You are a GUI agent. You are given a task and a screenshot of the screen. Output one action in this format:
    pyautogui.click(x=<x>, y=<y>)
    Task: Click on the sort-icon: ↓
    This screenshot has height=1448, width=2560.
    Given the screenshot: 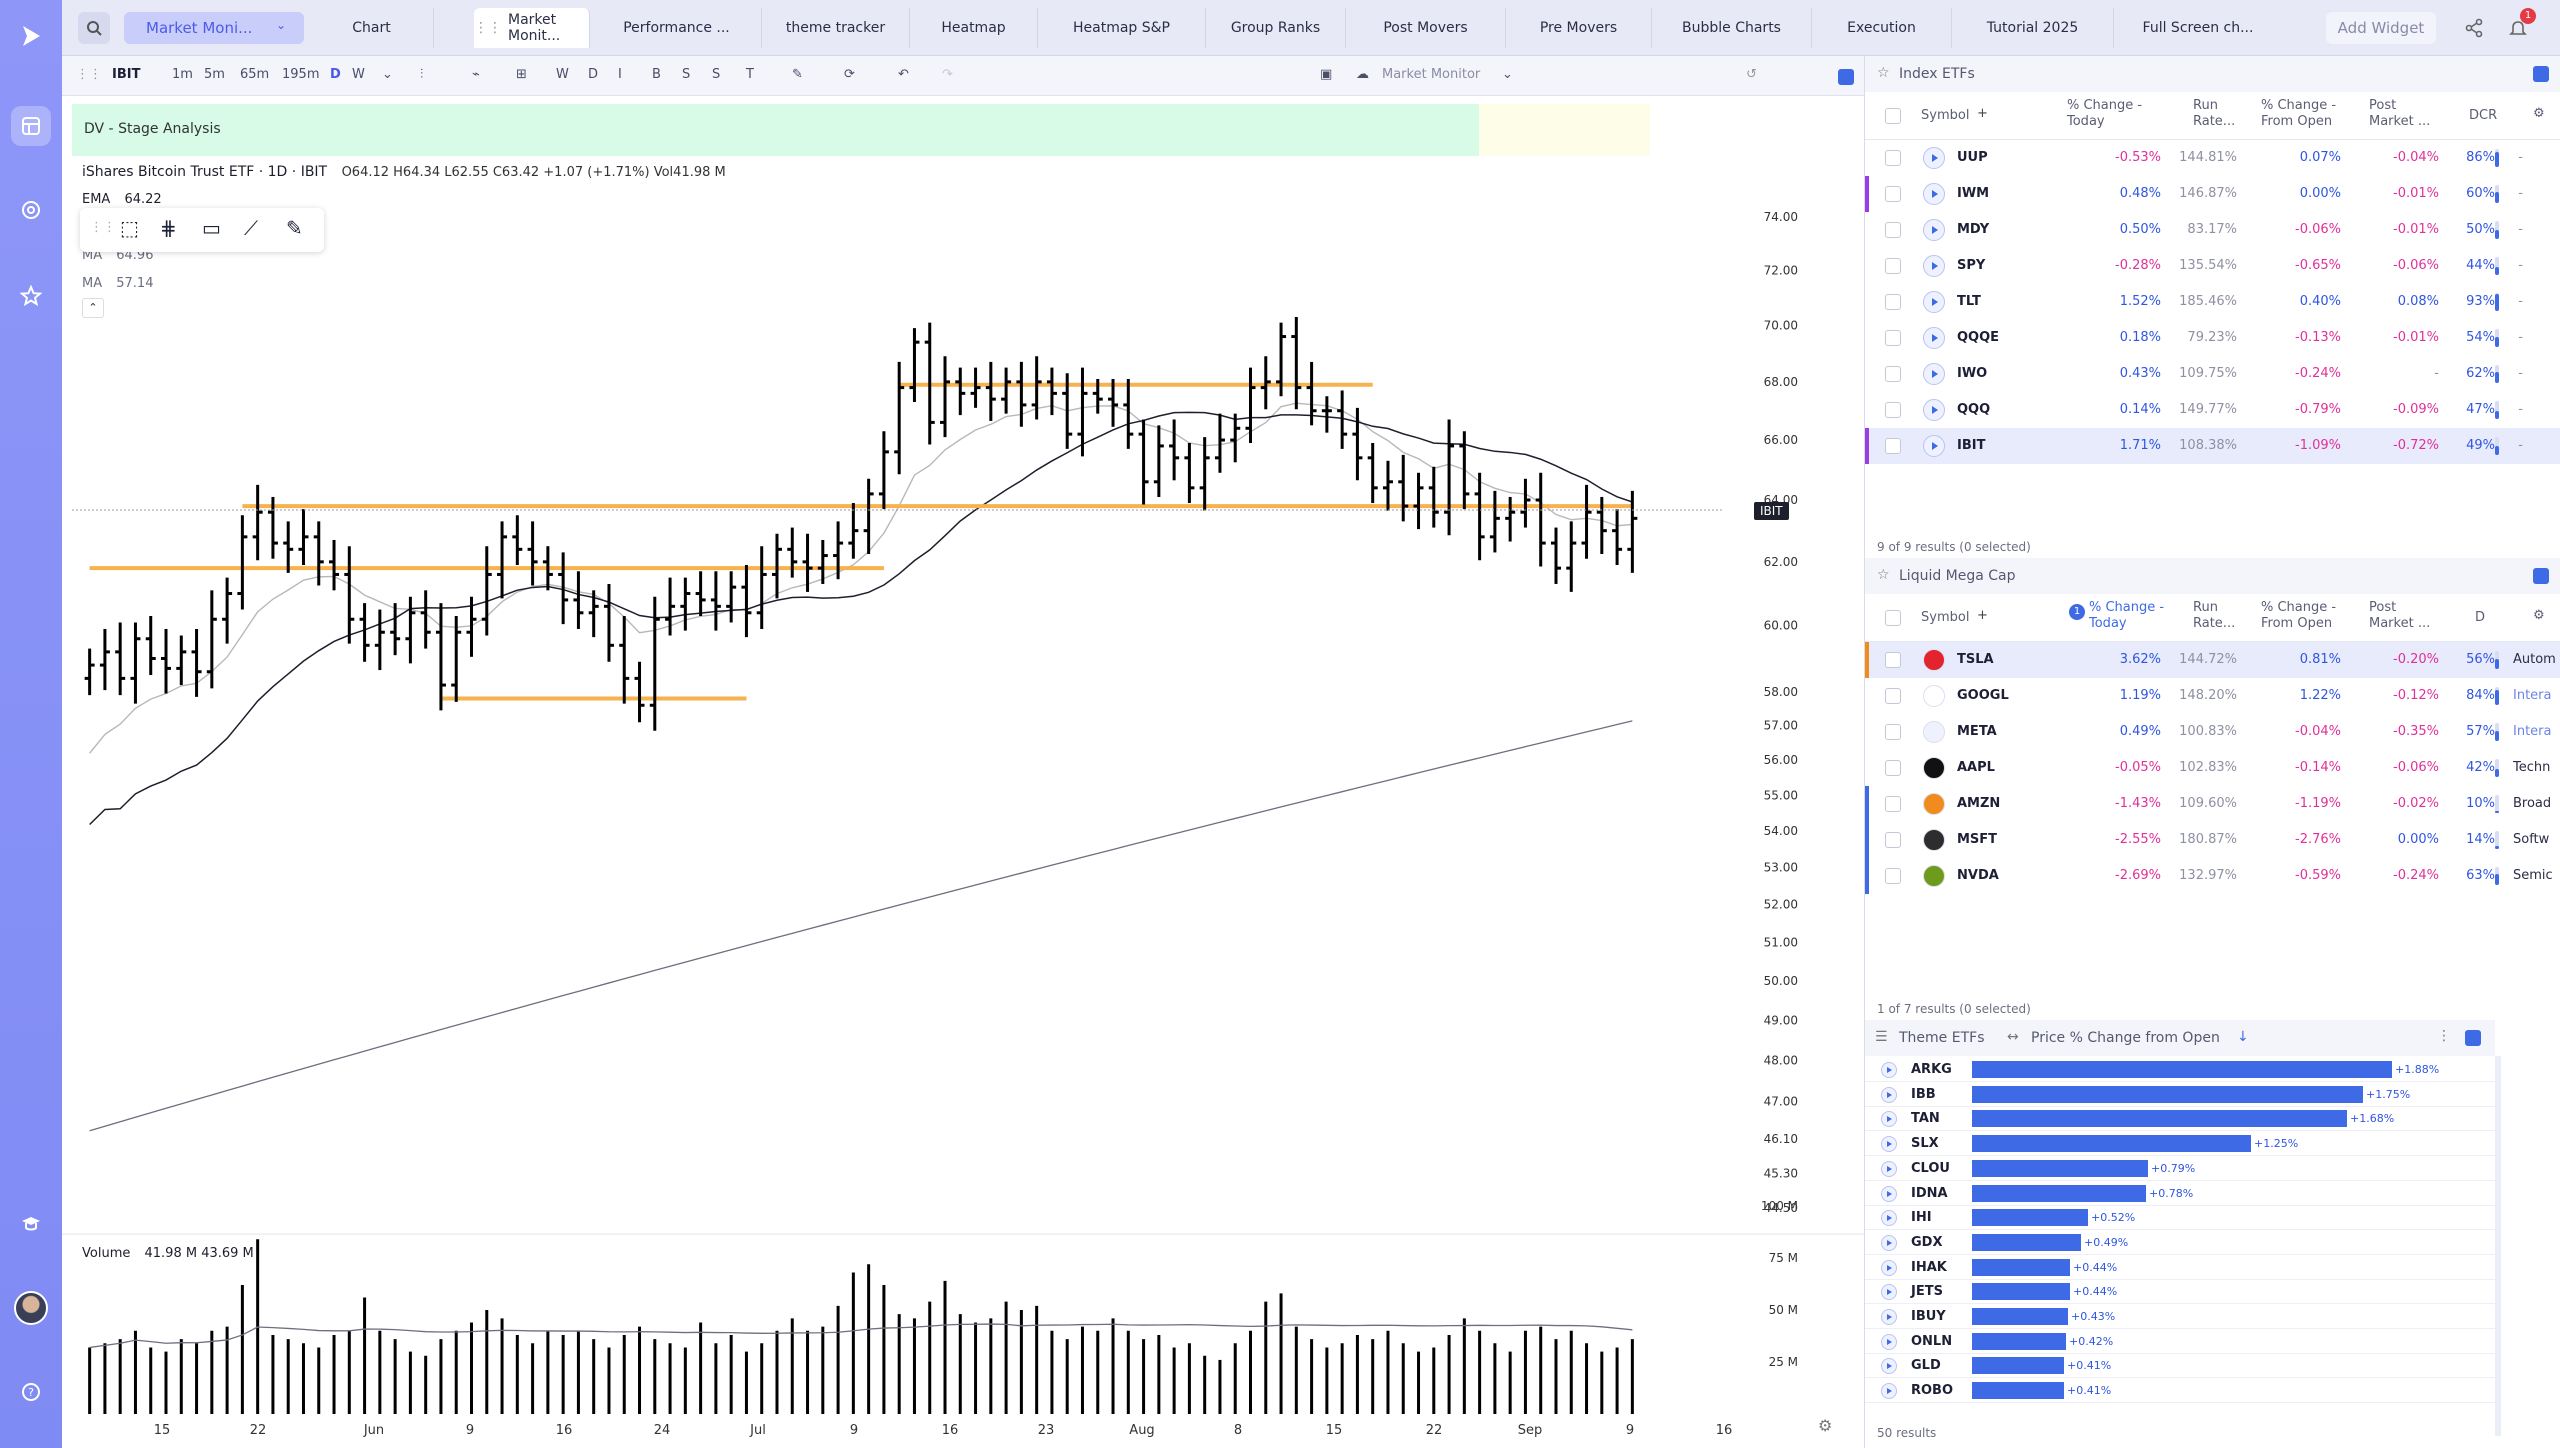 What is the action you would take?
    pyautogui.click(x=2243, y=1037)
    